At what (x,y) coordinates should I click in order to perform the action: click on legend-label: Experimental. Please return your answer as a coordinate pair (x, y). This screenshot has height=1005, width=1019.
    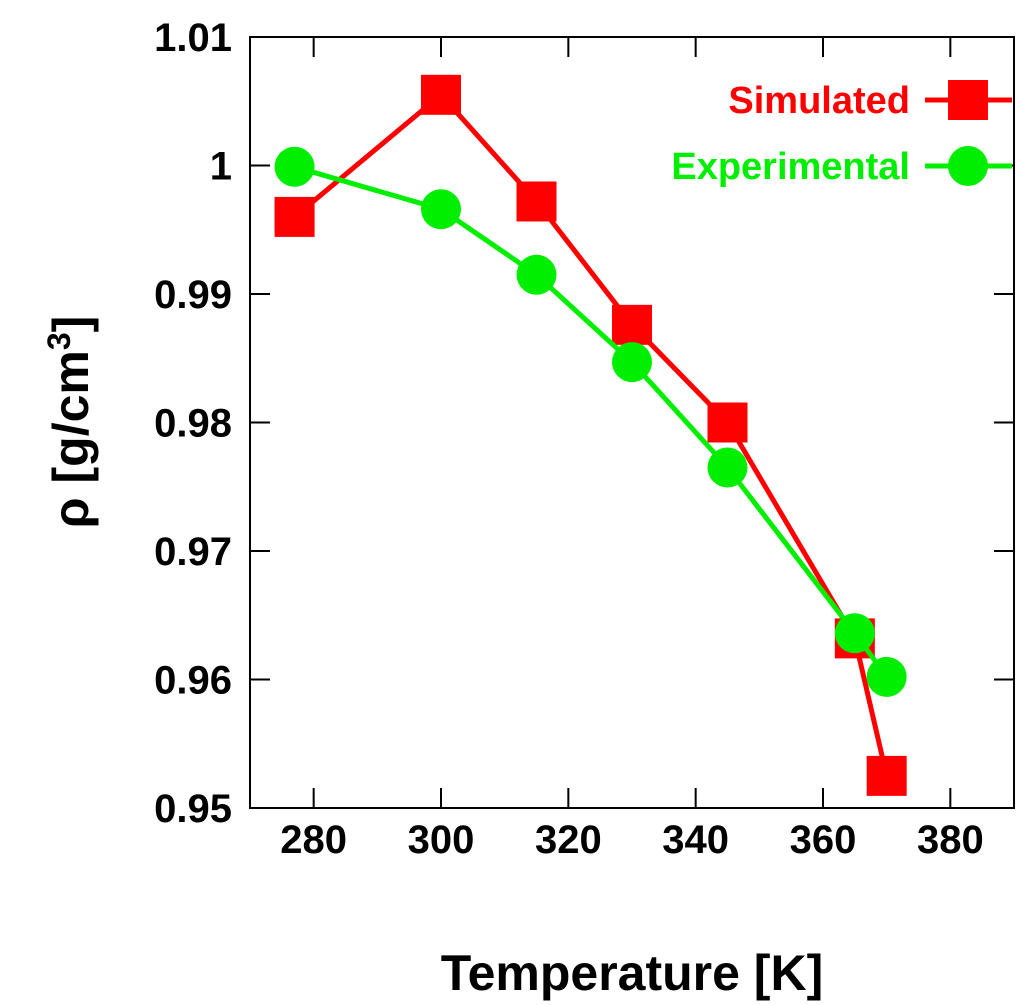
    Looking at the image, I should click on (790, 167).